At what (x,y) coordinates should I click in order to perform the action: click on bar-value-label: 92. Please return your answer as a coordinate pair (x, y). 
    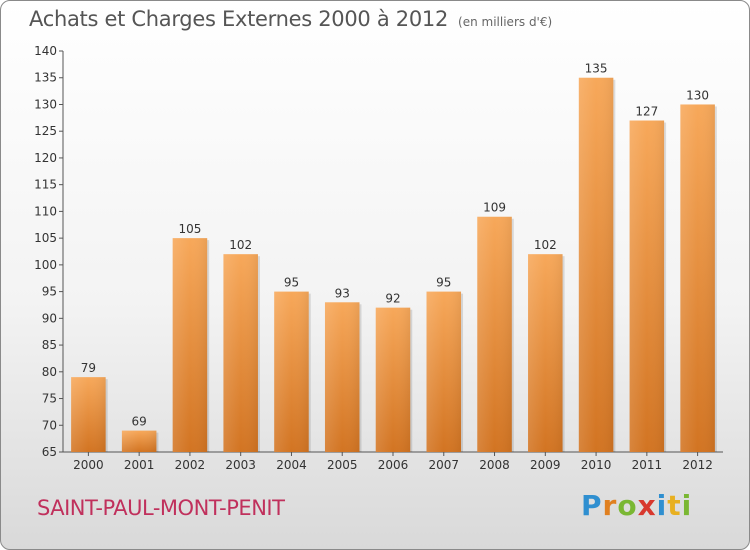
    Looking at the image, I should click on (392, 299).